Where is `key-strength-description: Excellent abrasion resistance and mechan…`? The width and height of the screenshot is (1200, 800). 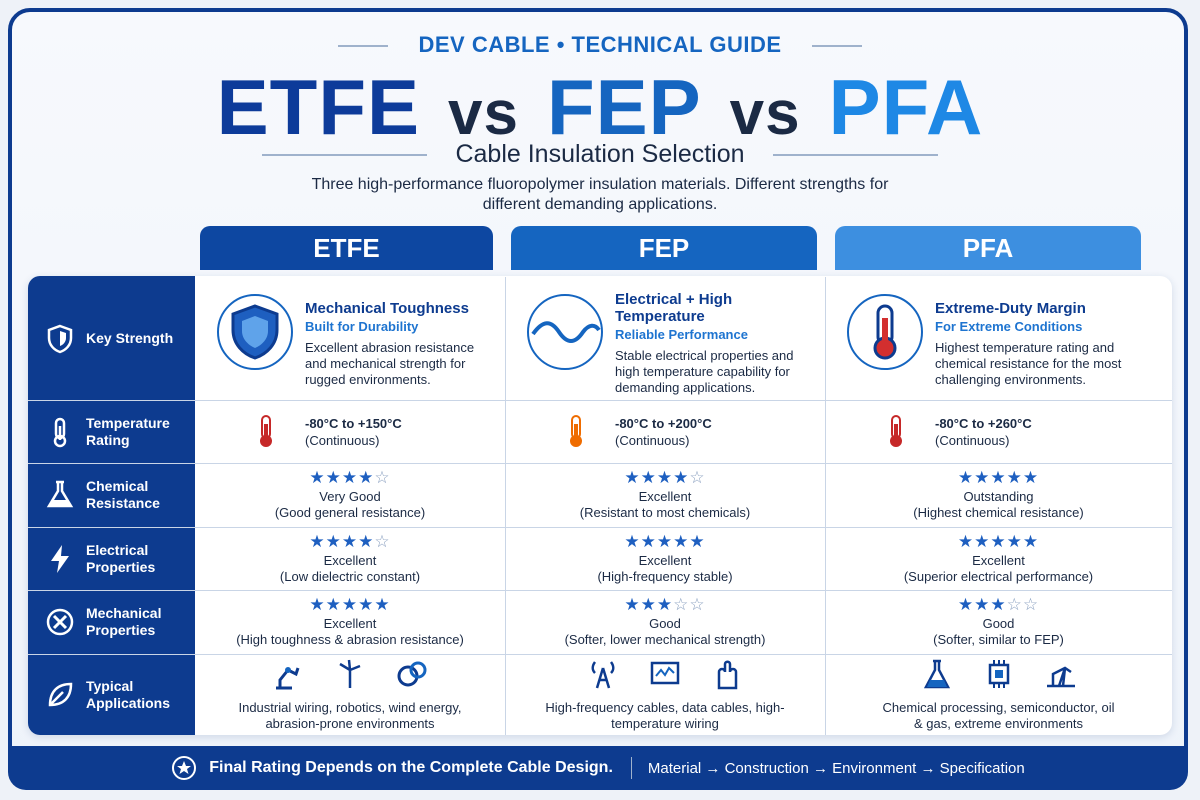 key-strength-description: Excellent abrasion resistance and mechan… is located at coordinates (390, 363).